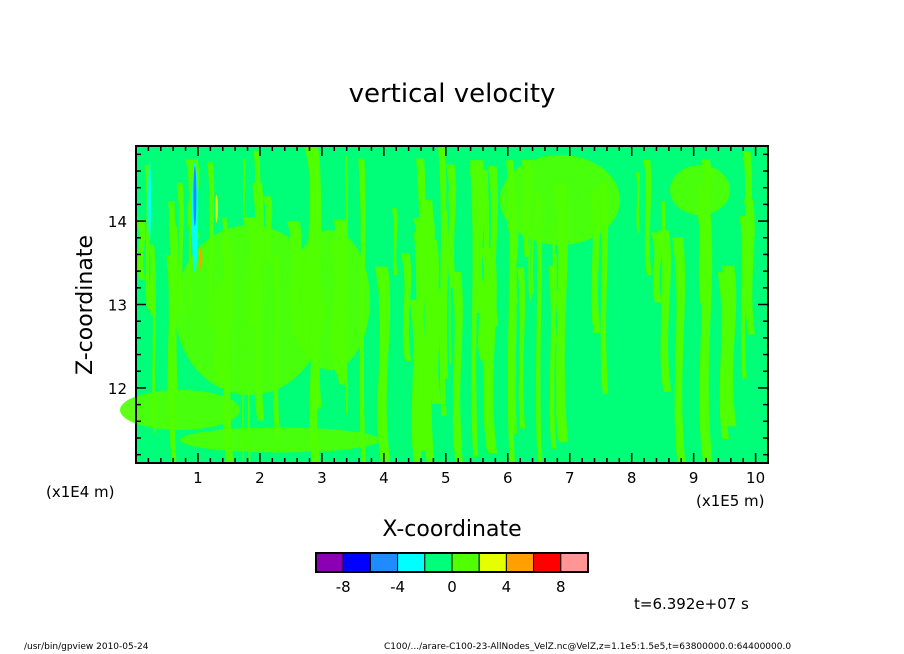  What do you see at coordinates (397, 587) in the screenshot?
I see `colorbar-tick-label: -4` at bounding box center [397, 587].